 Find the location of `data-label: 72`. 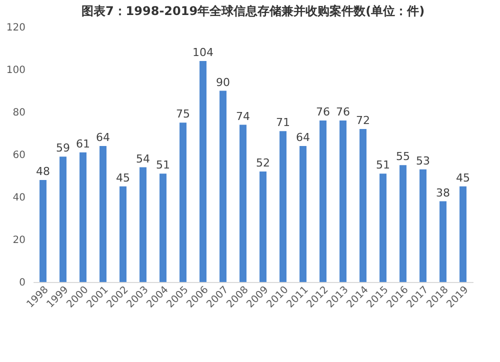

data-label: 72 is located at coordinates (363, 120).